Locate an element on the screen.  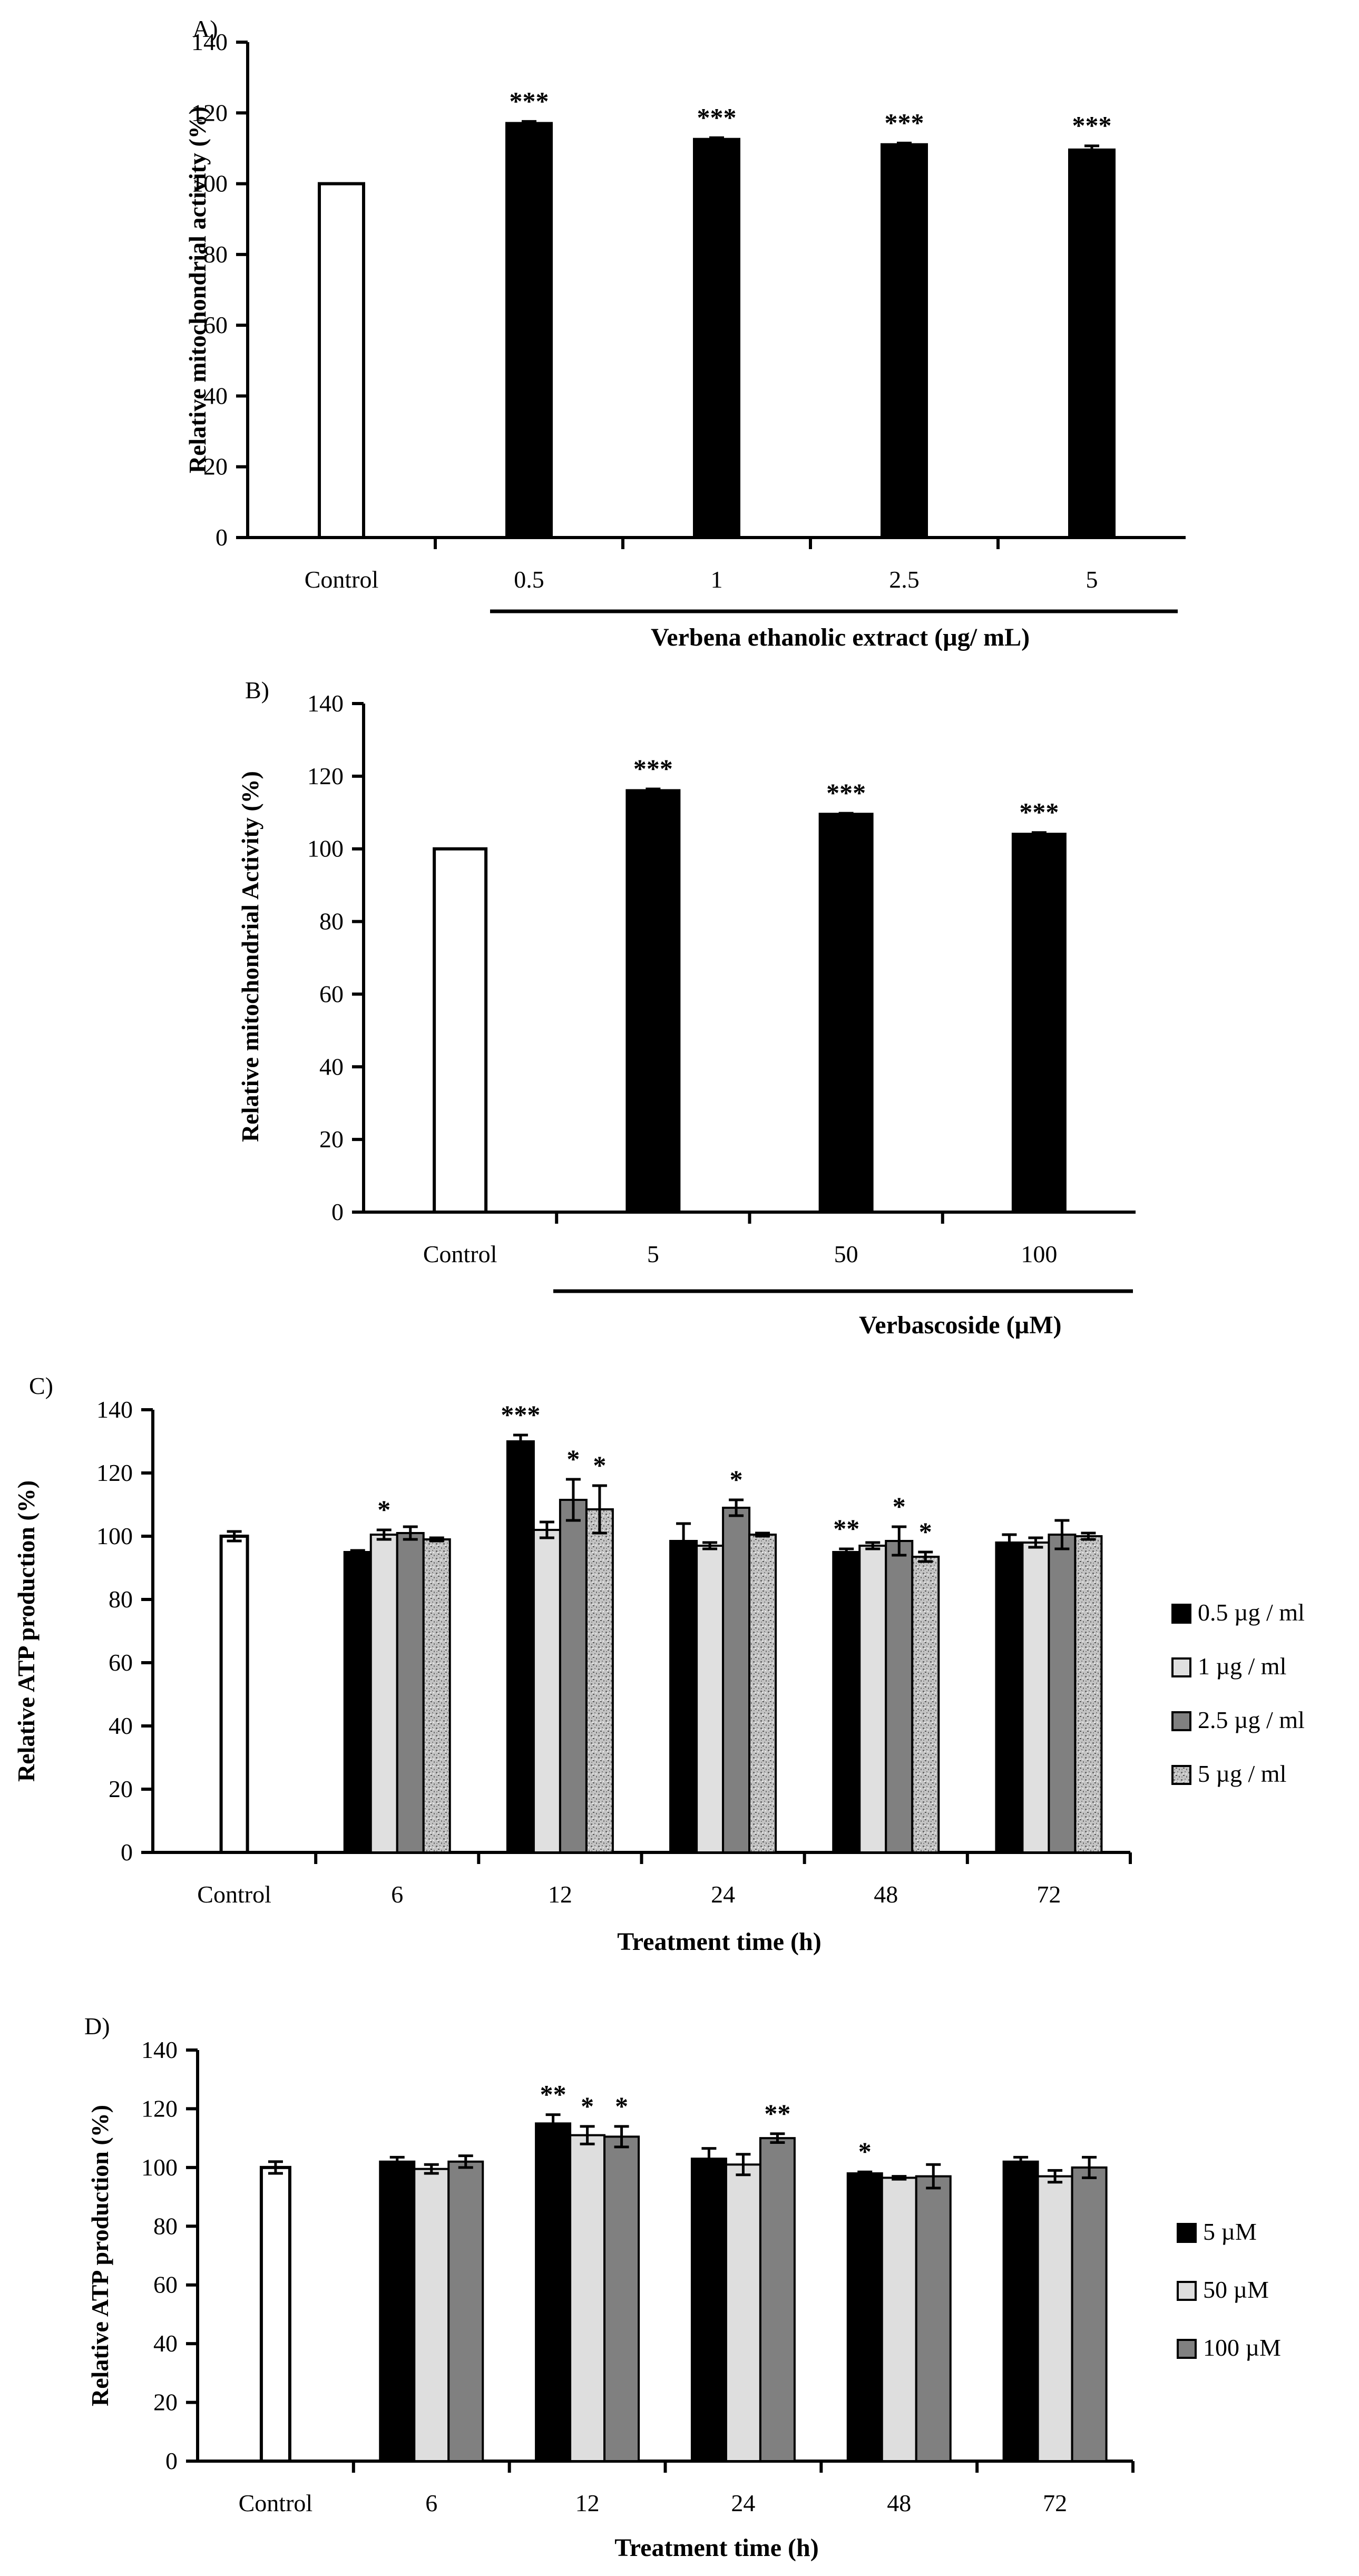
legend-label: 50 µM is located at coordinates (1236, 2289).